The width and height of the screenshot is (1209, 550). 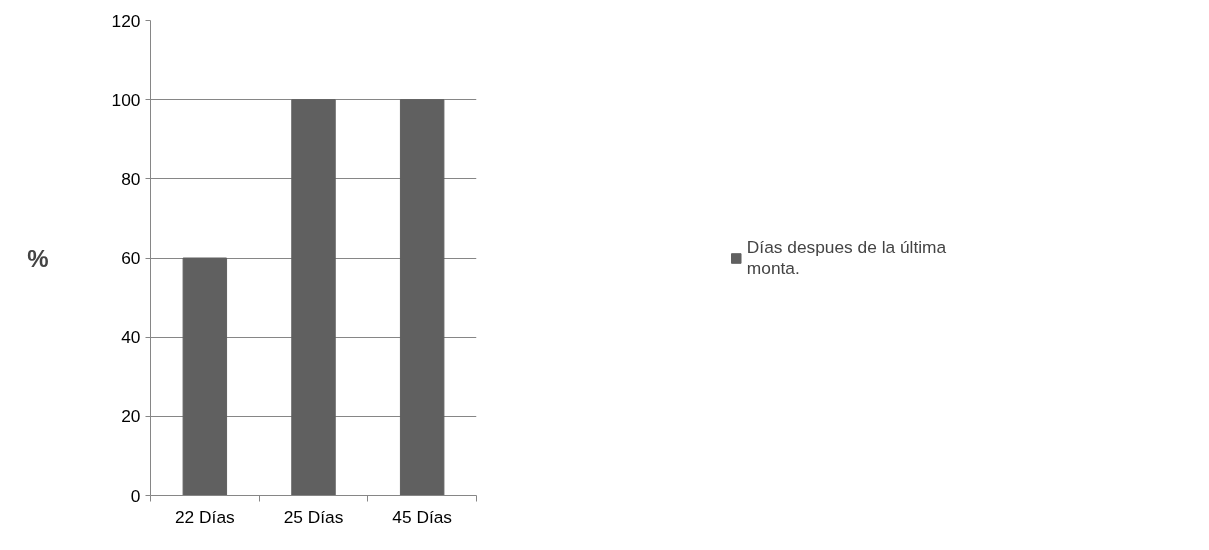 What do you see at coordinates (131, 337) in the screenshot?
I see `y-tick-label: 40` at bounding box center [131, 337].